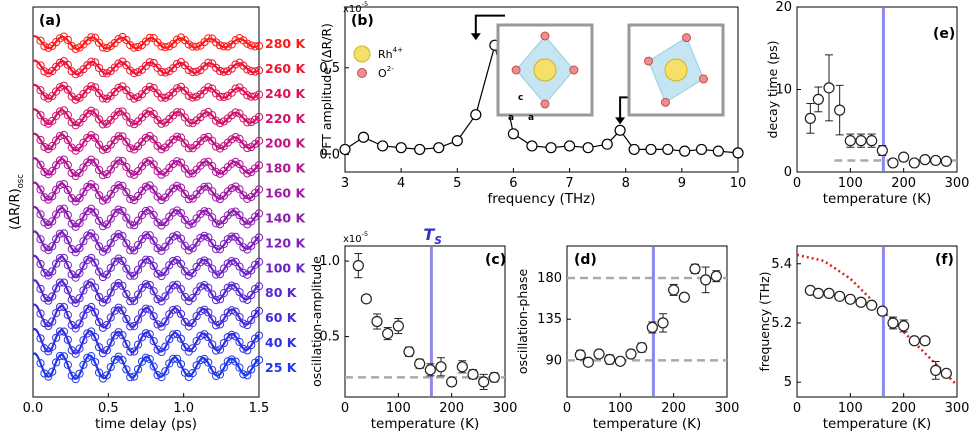  What do you see at coordinates (877, 424) in the screenshot?
I see `x-axis-label: temperature (K)` at bounding box center [877, 424].